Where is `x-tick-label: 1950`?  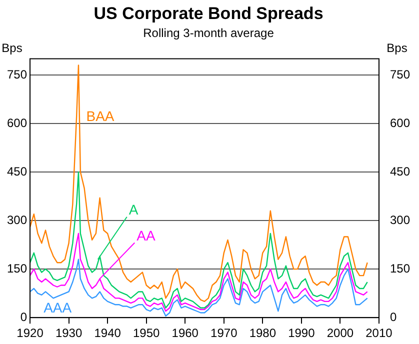 x-tick-label: 1950 is located at coordinates (146, 333).